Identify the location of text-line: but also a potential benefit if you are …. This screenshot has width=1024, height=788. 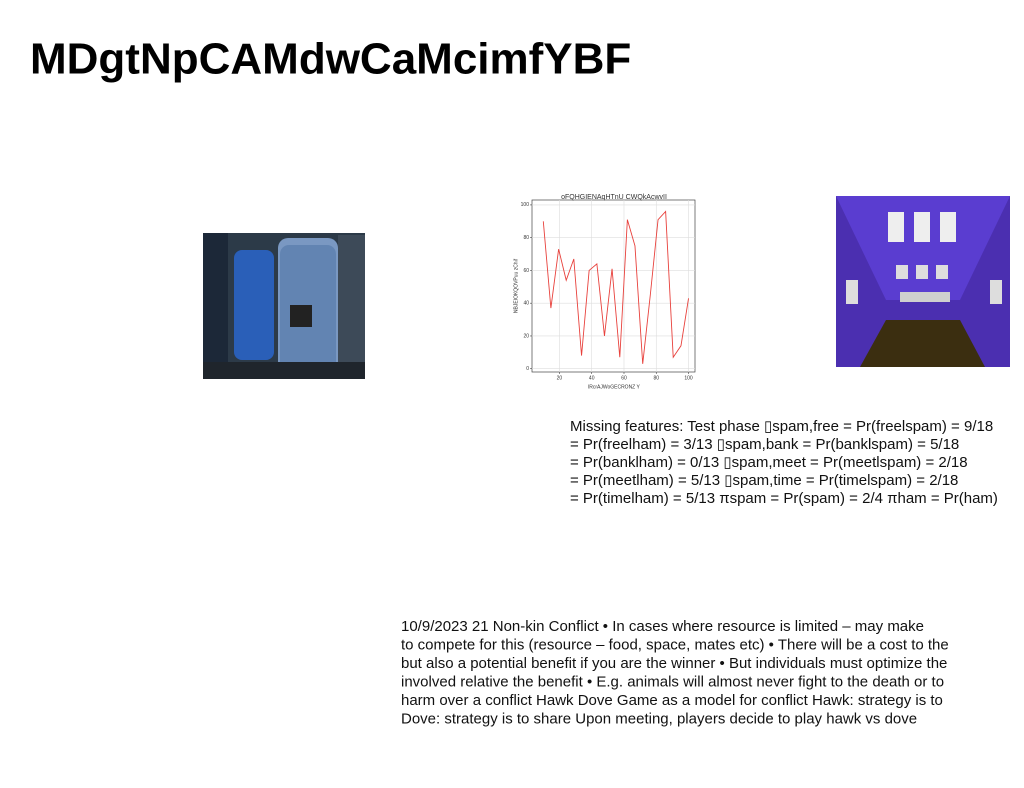
(674, 663).